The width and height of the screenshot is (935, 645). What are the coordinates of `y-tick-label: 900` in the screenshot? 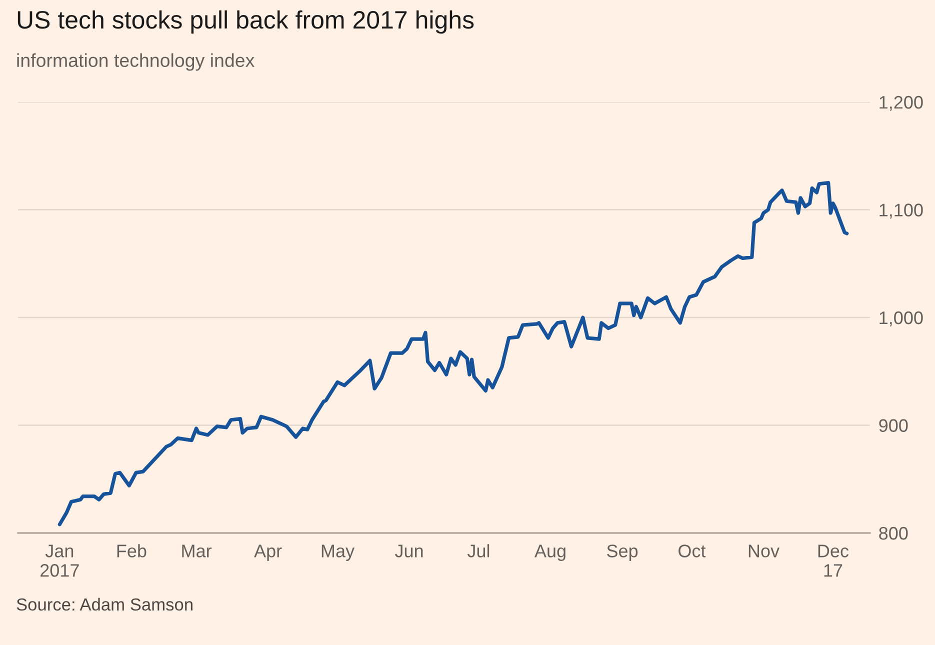 It's located at (893, 425).